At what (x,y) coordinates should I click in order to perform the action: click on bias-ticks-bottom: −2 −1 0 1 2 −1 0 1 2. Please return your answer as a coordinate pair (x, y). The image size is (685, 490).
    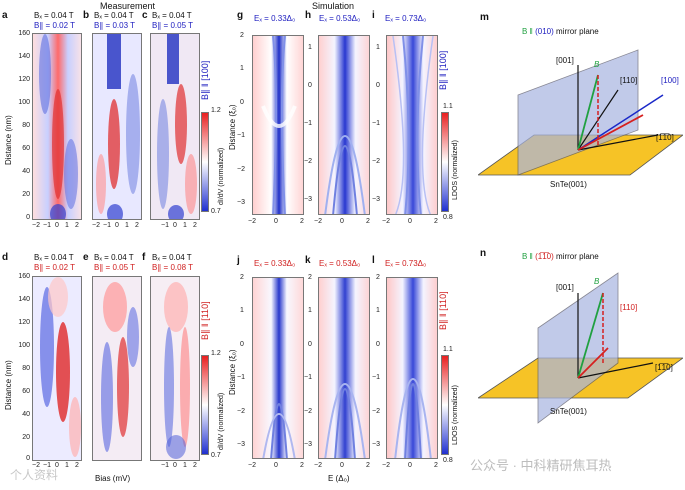
    Looking at the image, I should click on (114, 465).